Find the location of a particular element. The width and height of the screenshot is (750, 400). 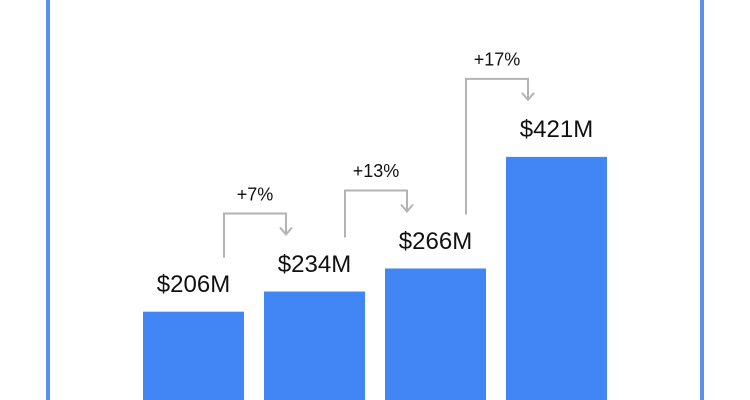

value-label: $206M is located at coordinates (193, 284).